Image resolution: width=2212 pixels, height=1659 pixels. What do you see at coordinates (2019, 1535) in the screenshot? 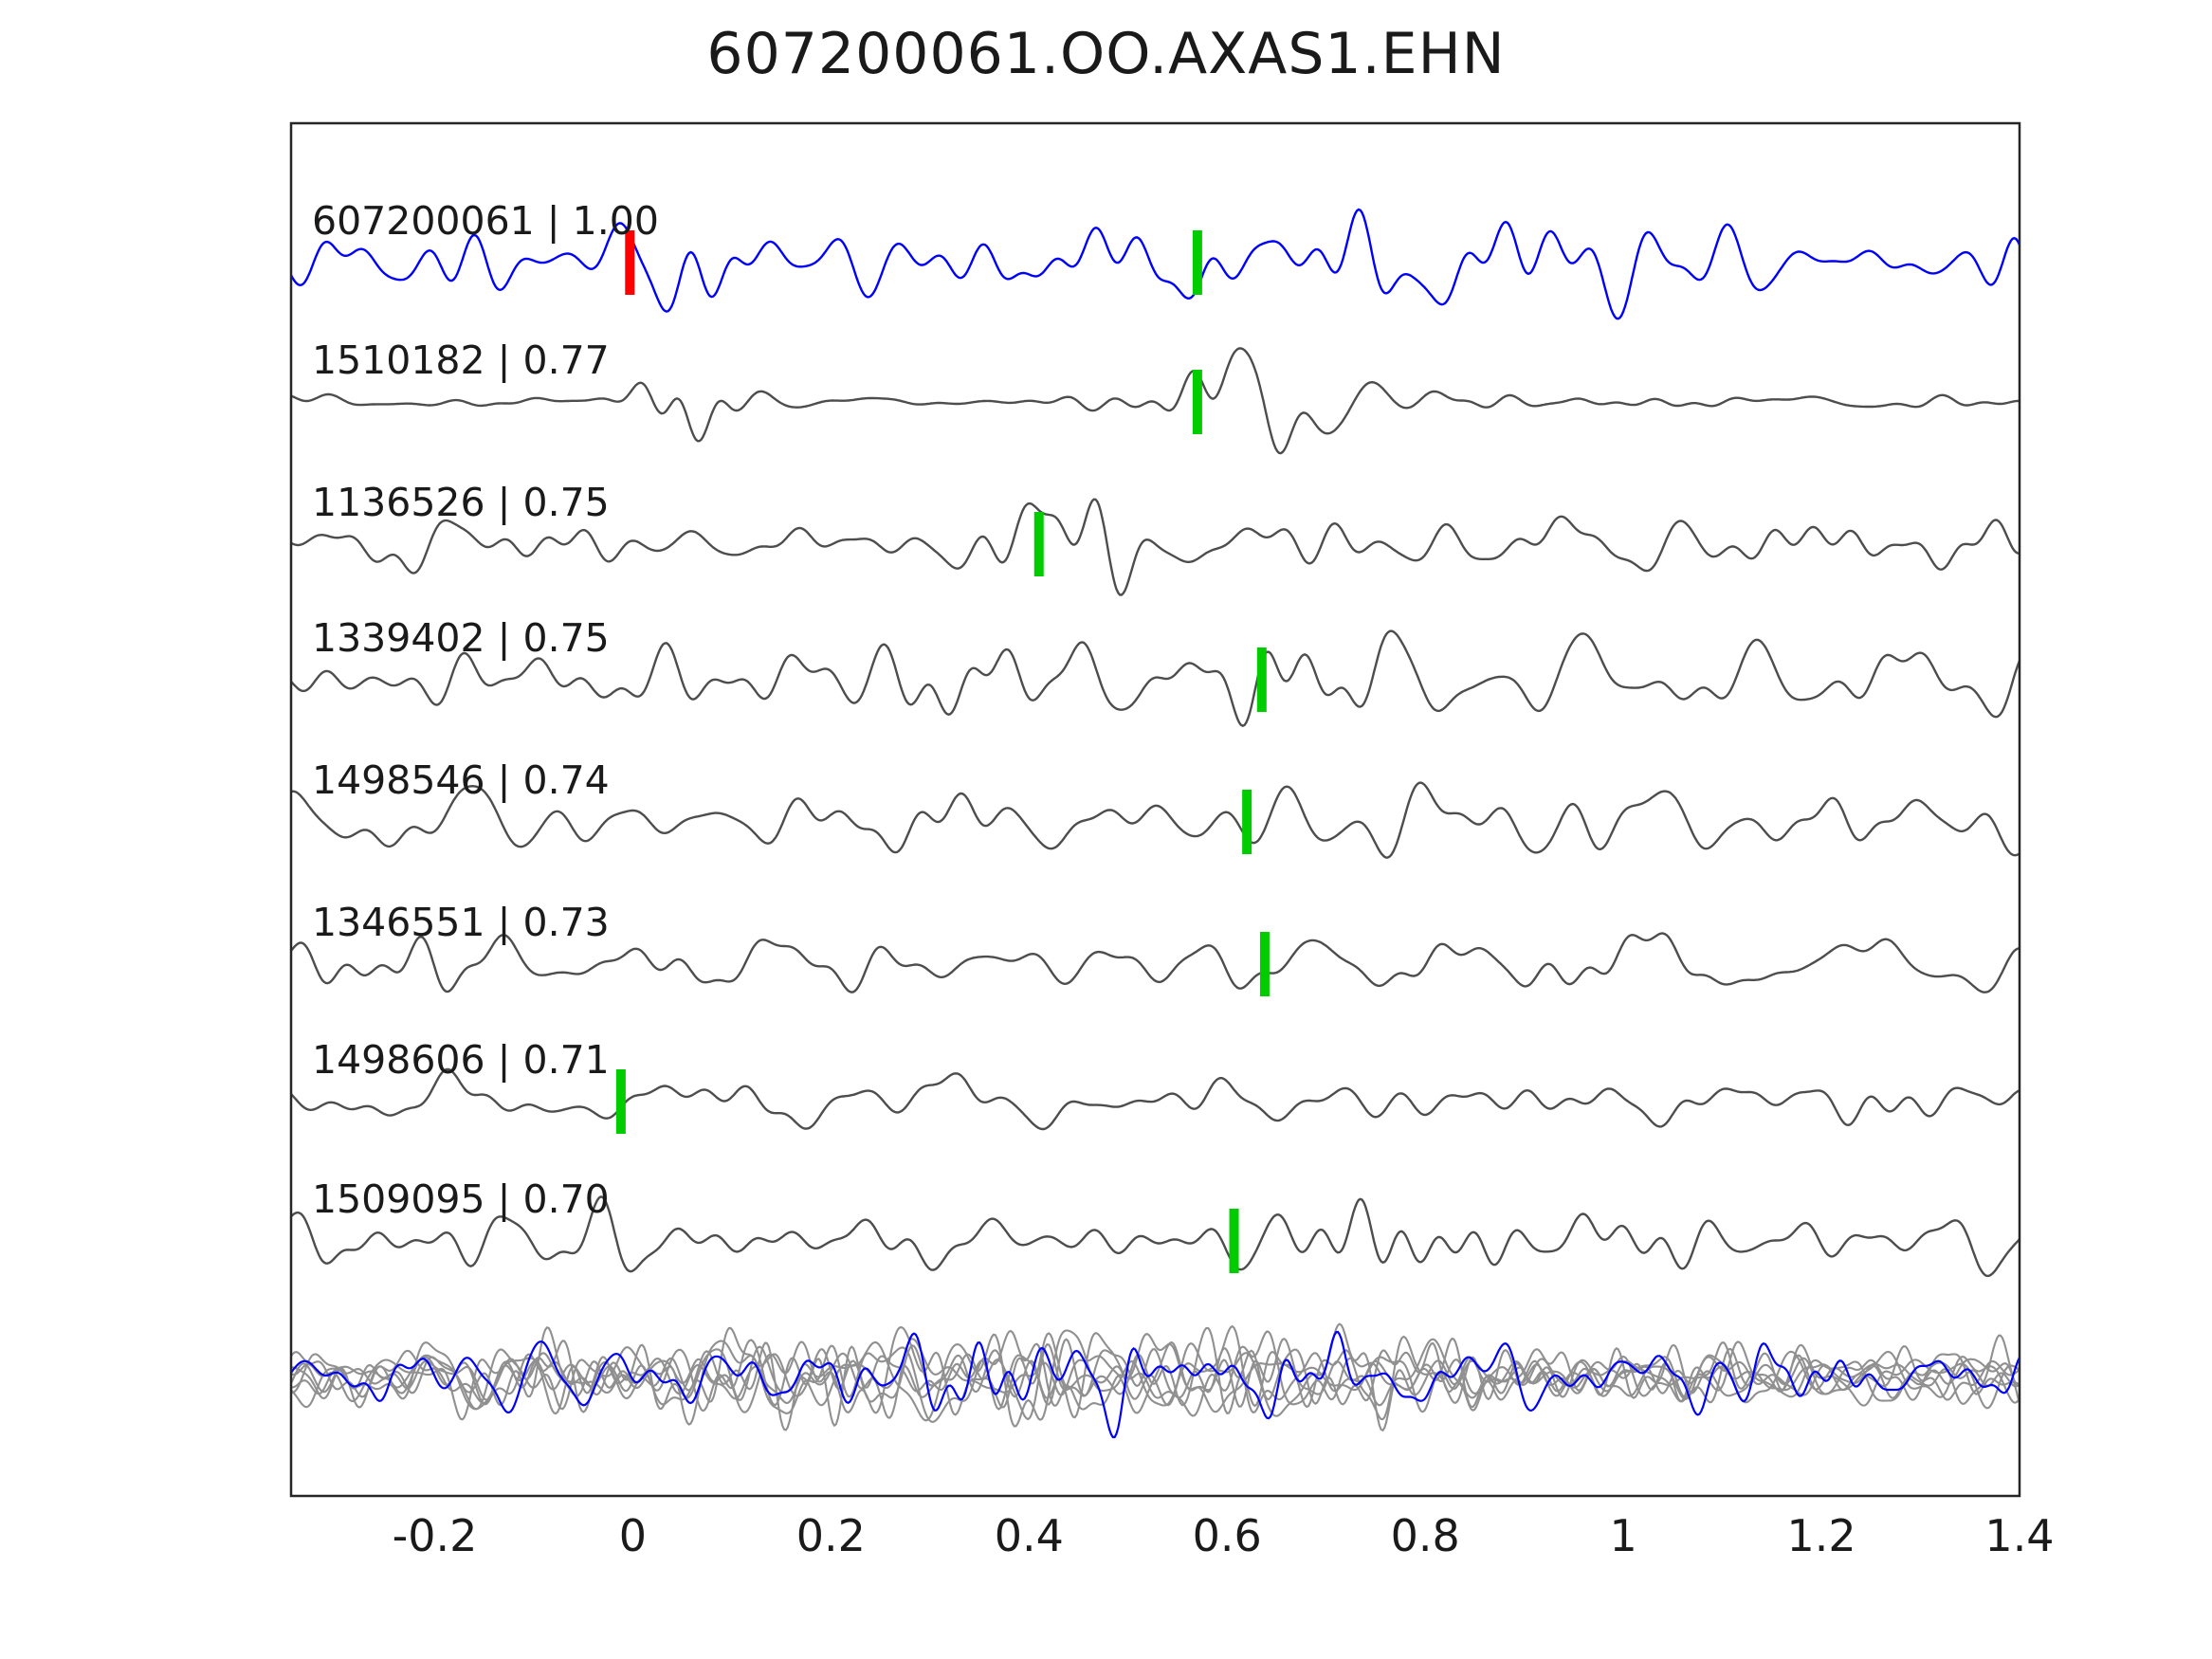
I see `x-tick-label: 1.4` at bounding box center [2019, 1535].